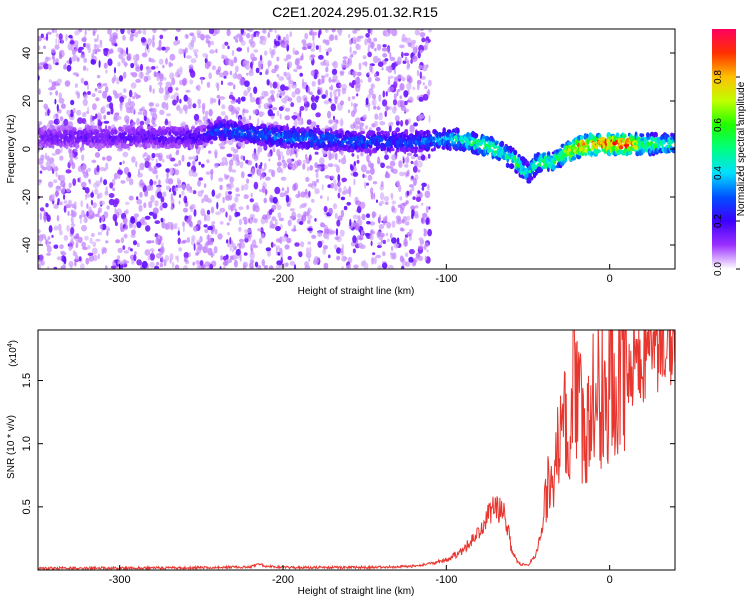 This screenshot has height=600, width=750. What do you see at coordinates (724, 149) in the screenshot?
I see `colorbar-gradient` at bounding box center [724, 149].